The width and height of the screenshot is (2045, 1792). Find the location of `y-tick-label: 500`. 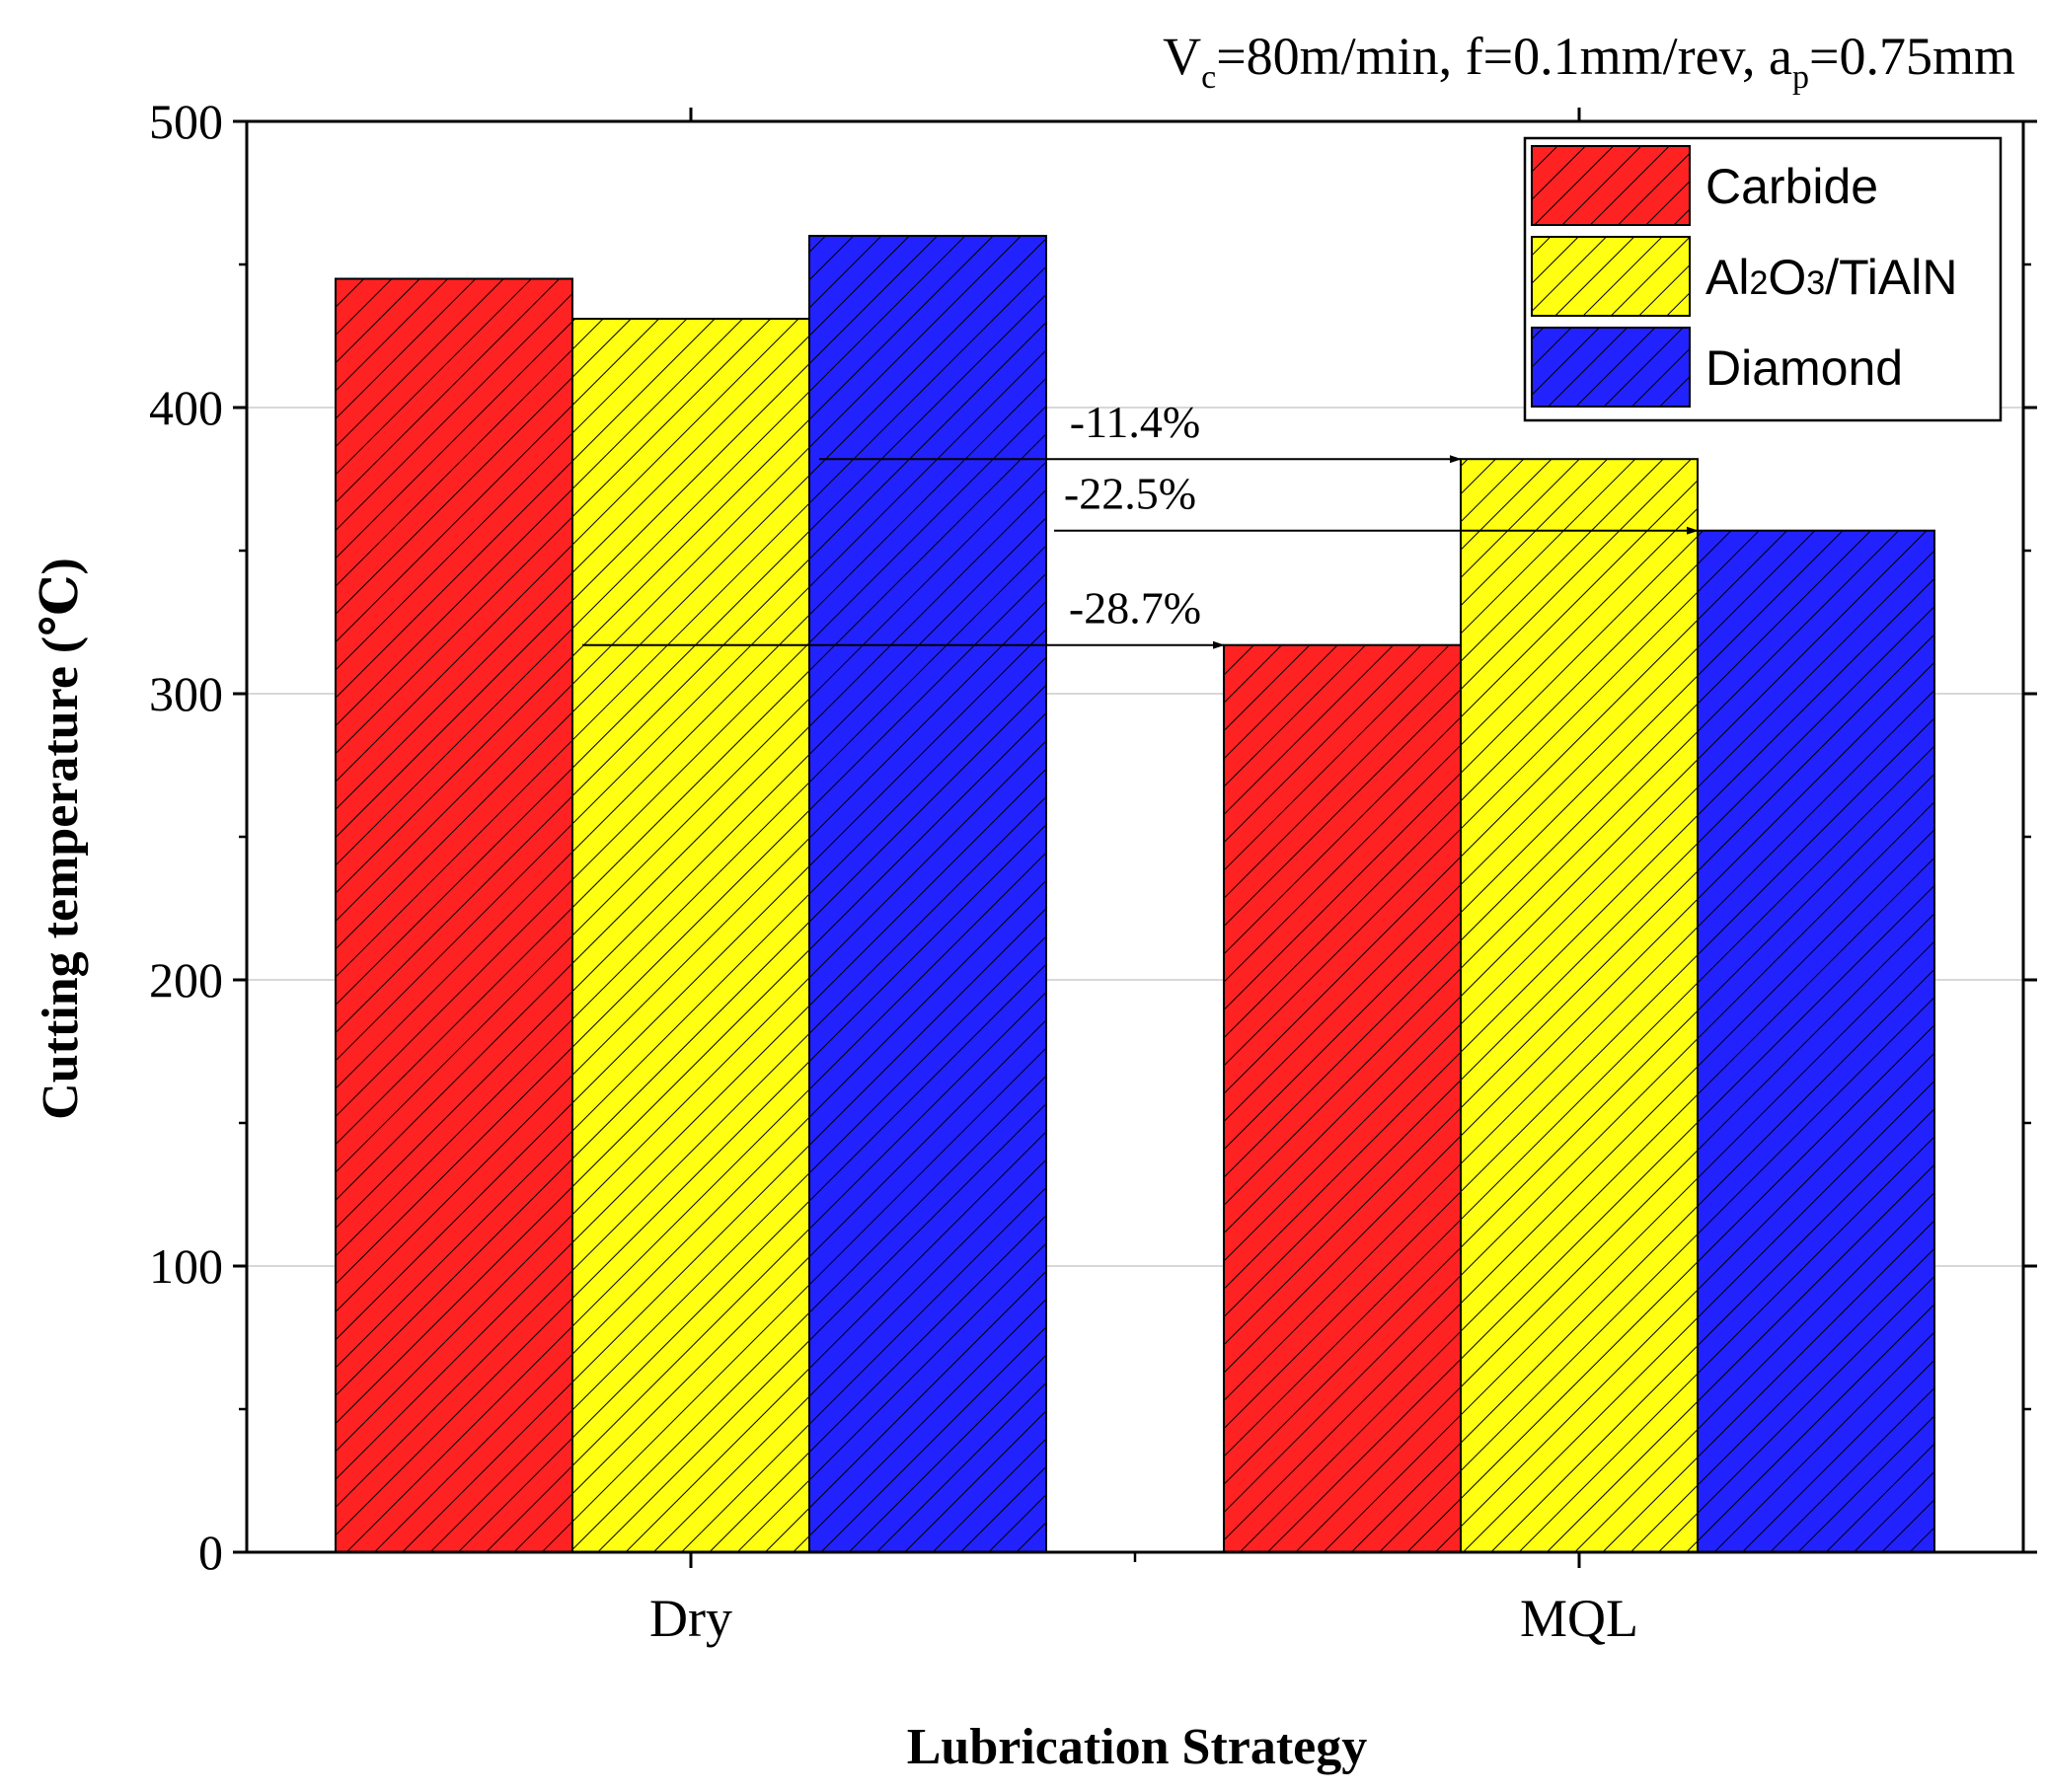

y-tick-label: 500 is located at coordinates (186, 122).